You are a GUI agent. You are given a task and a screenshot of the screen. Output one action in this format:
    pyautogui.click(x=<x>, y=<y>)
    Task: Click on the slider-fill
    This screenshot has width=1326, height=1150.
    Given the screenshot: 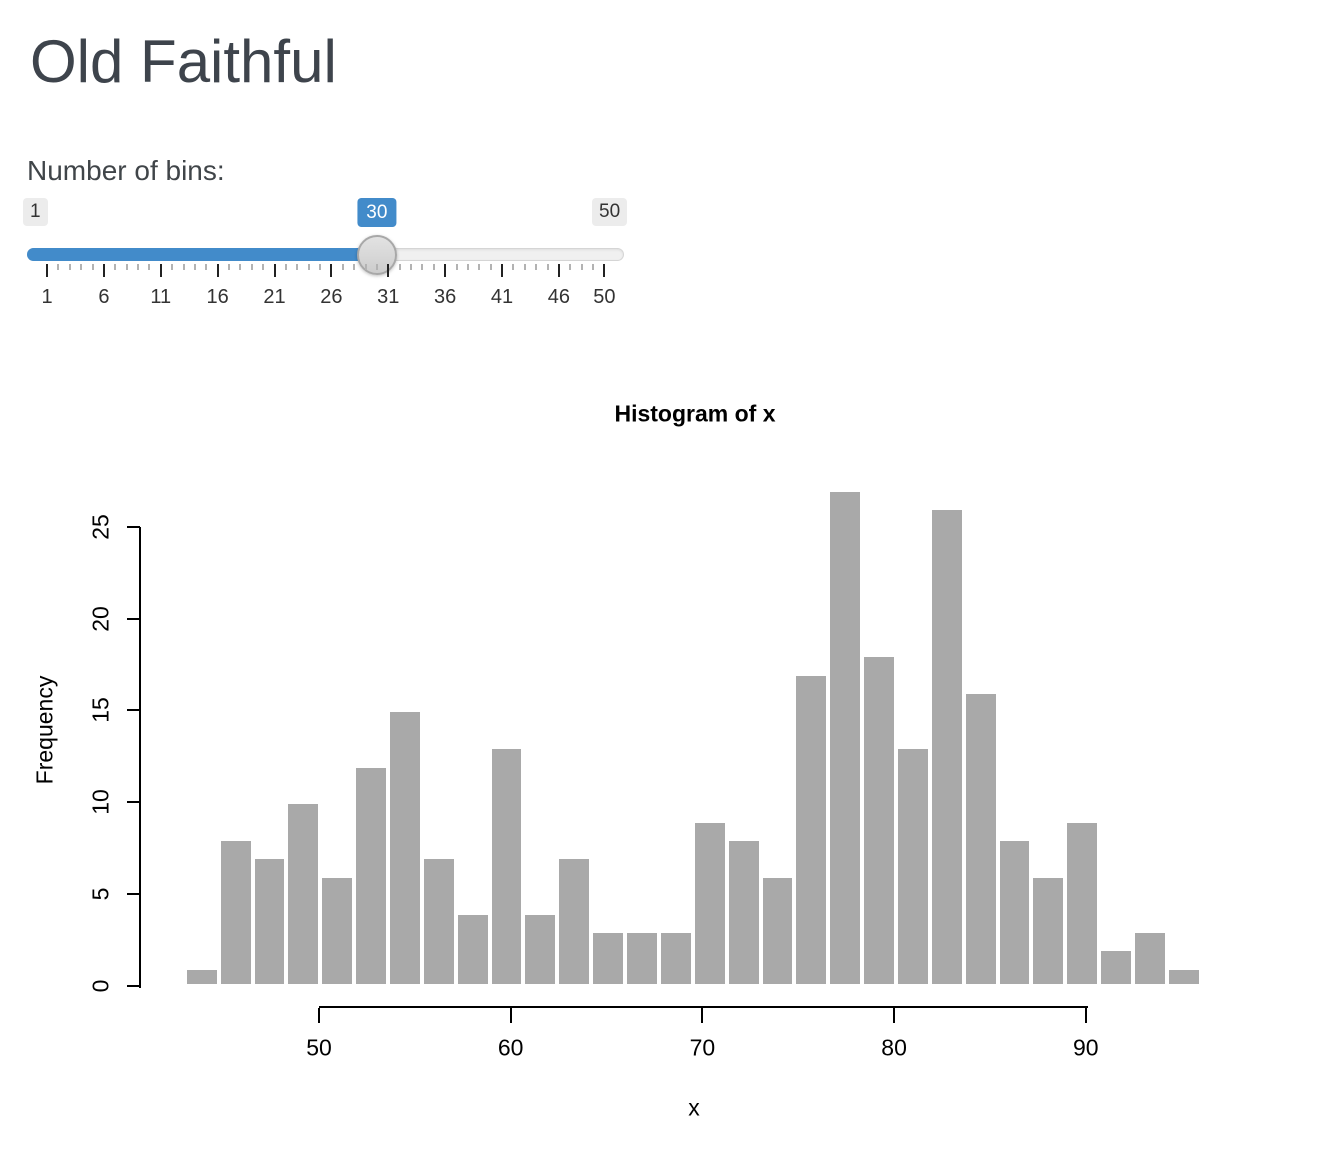 What is the action you would take?
    pyautogui.click(x=202, y=254)
    